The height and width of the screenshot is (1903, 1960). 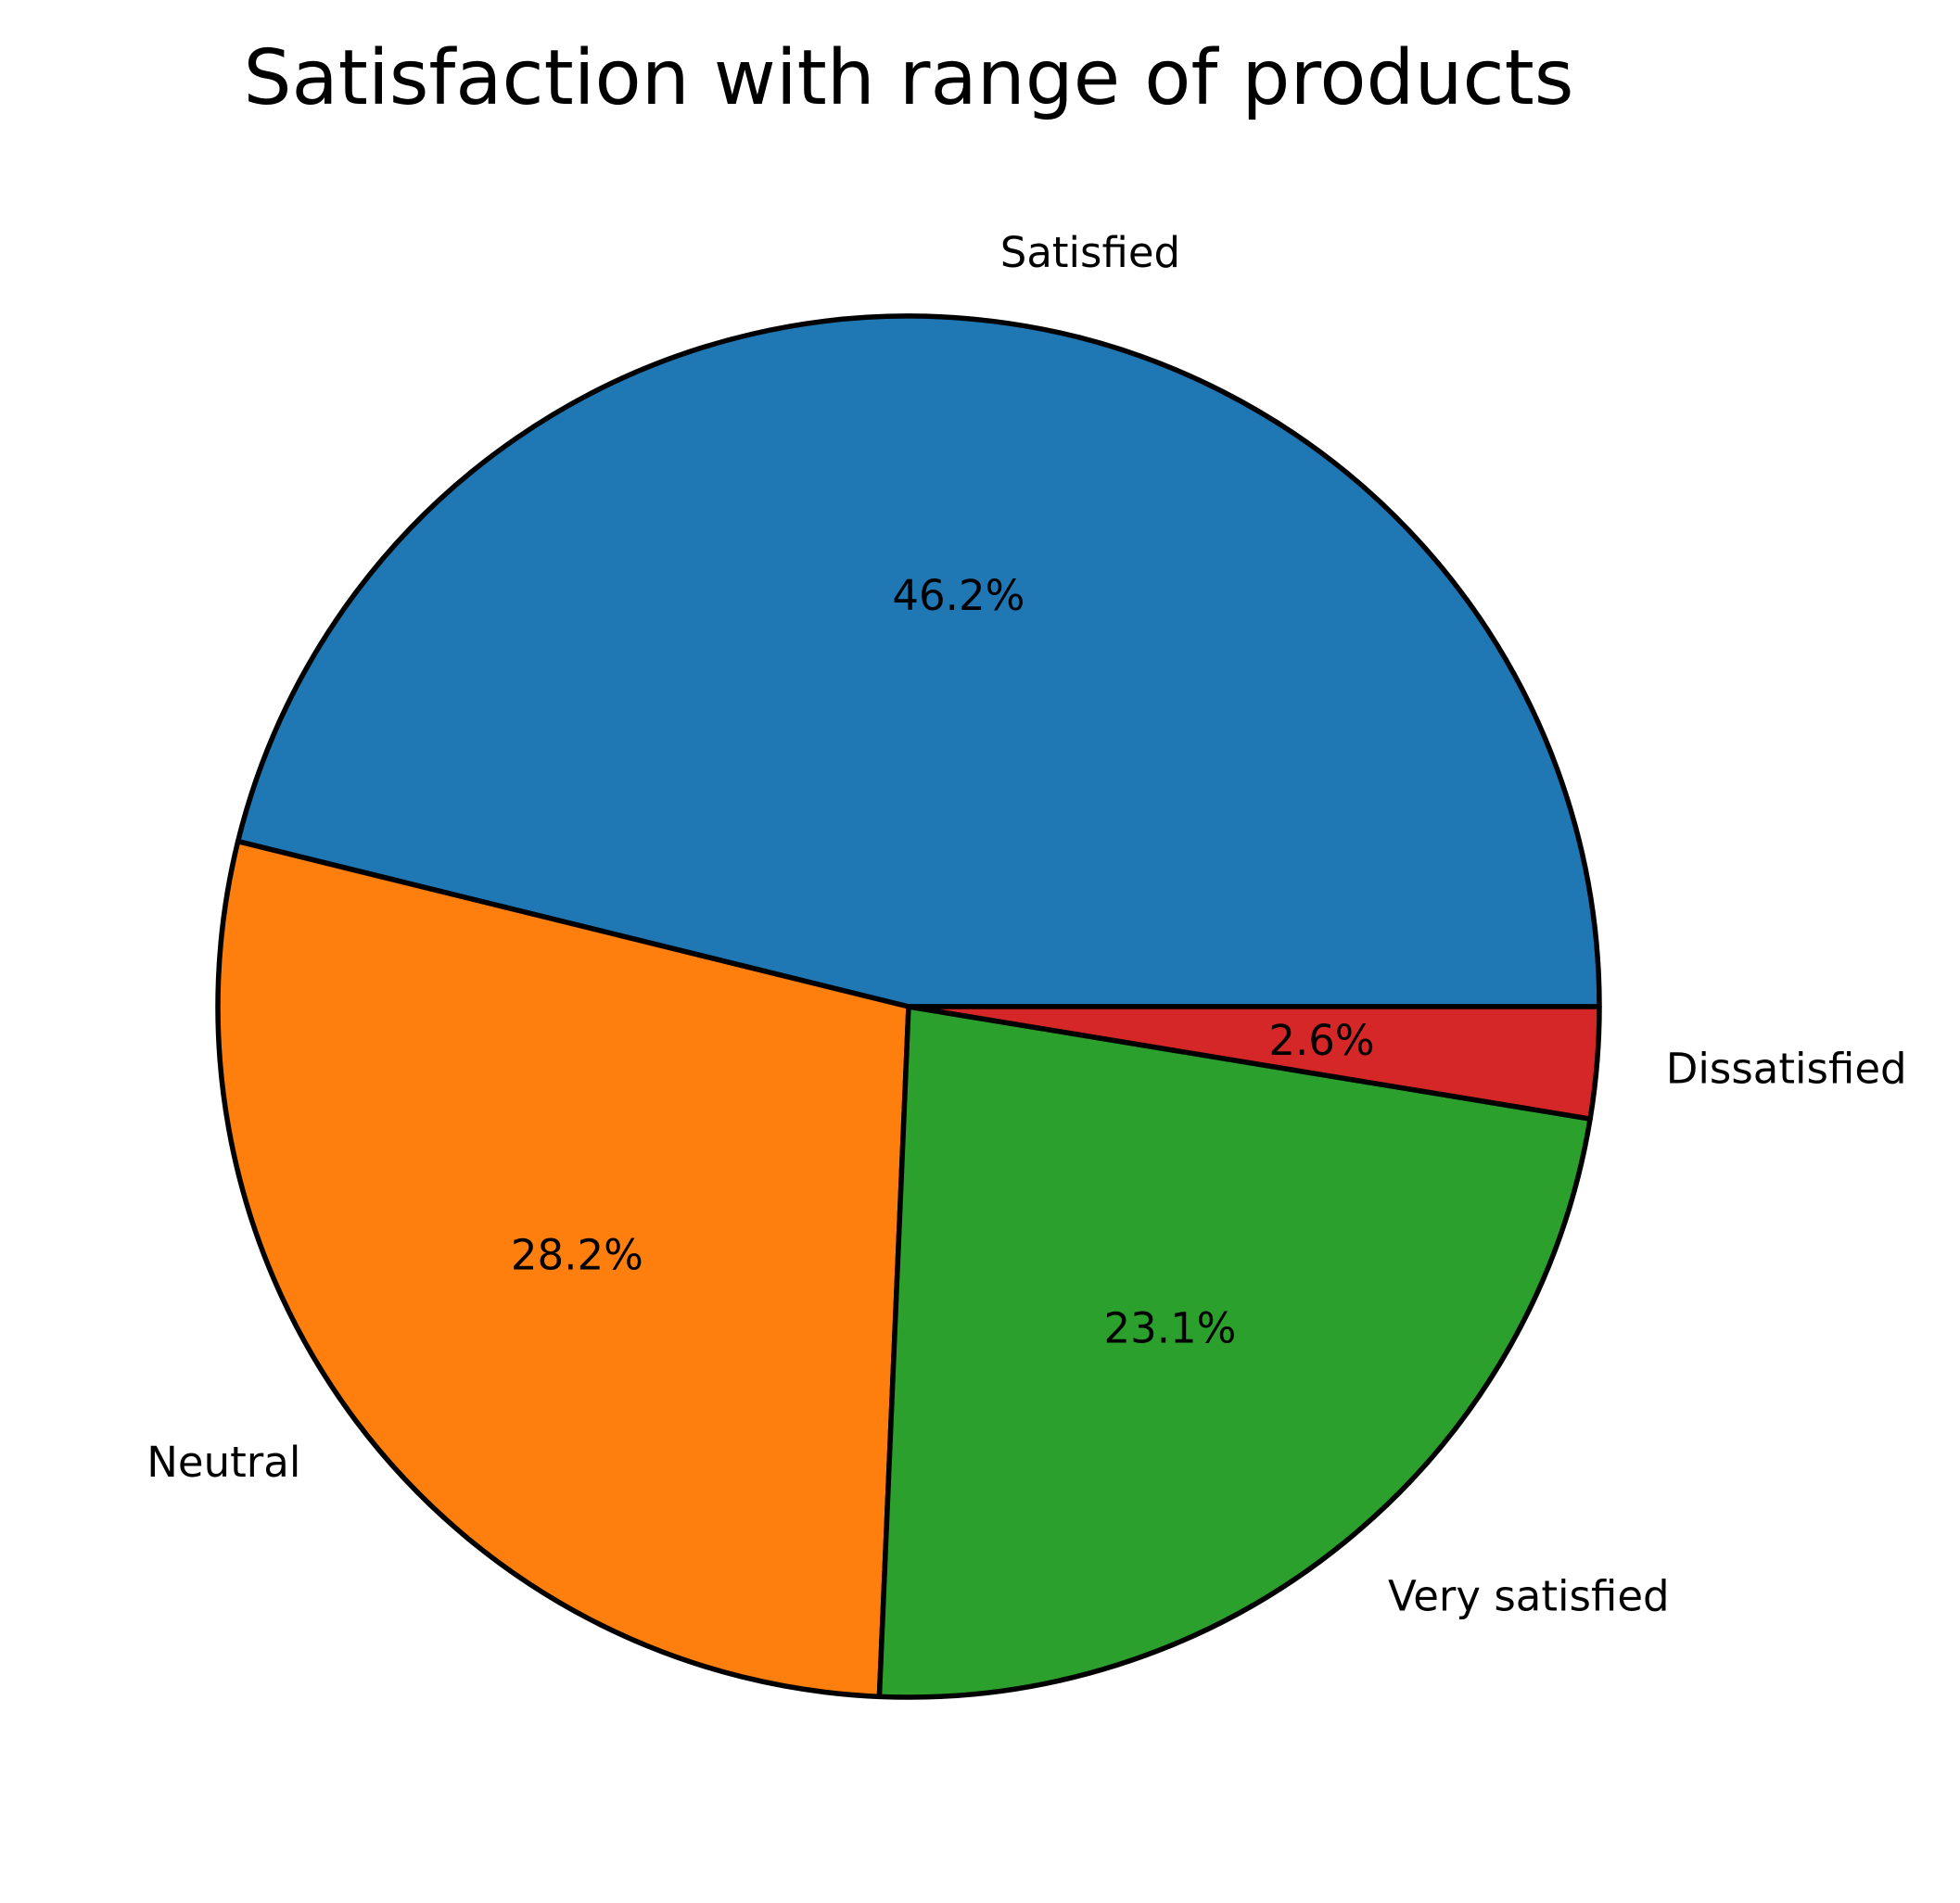 I want to click on slice-category-label: Satisfied, so click(x=1090, y=252).